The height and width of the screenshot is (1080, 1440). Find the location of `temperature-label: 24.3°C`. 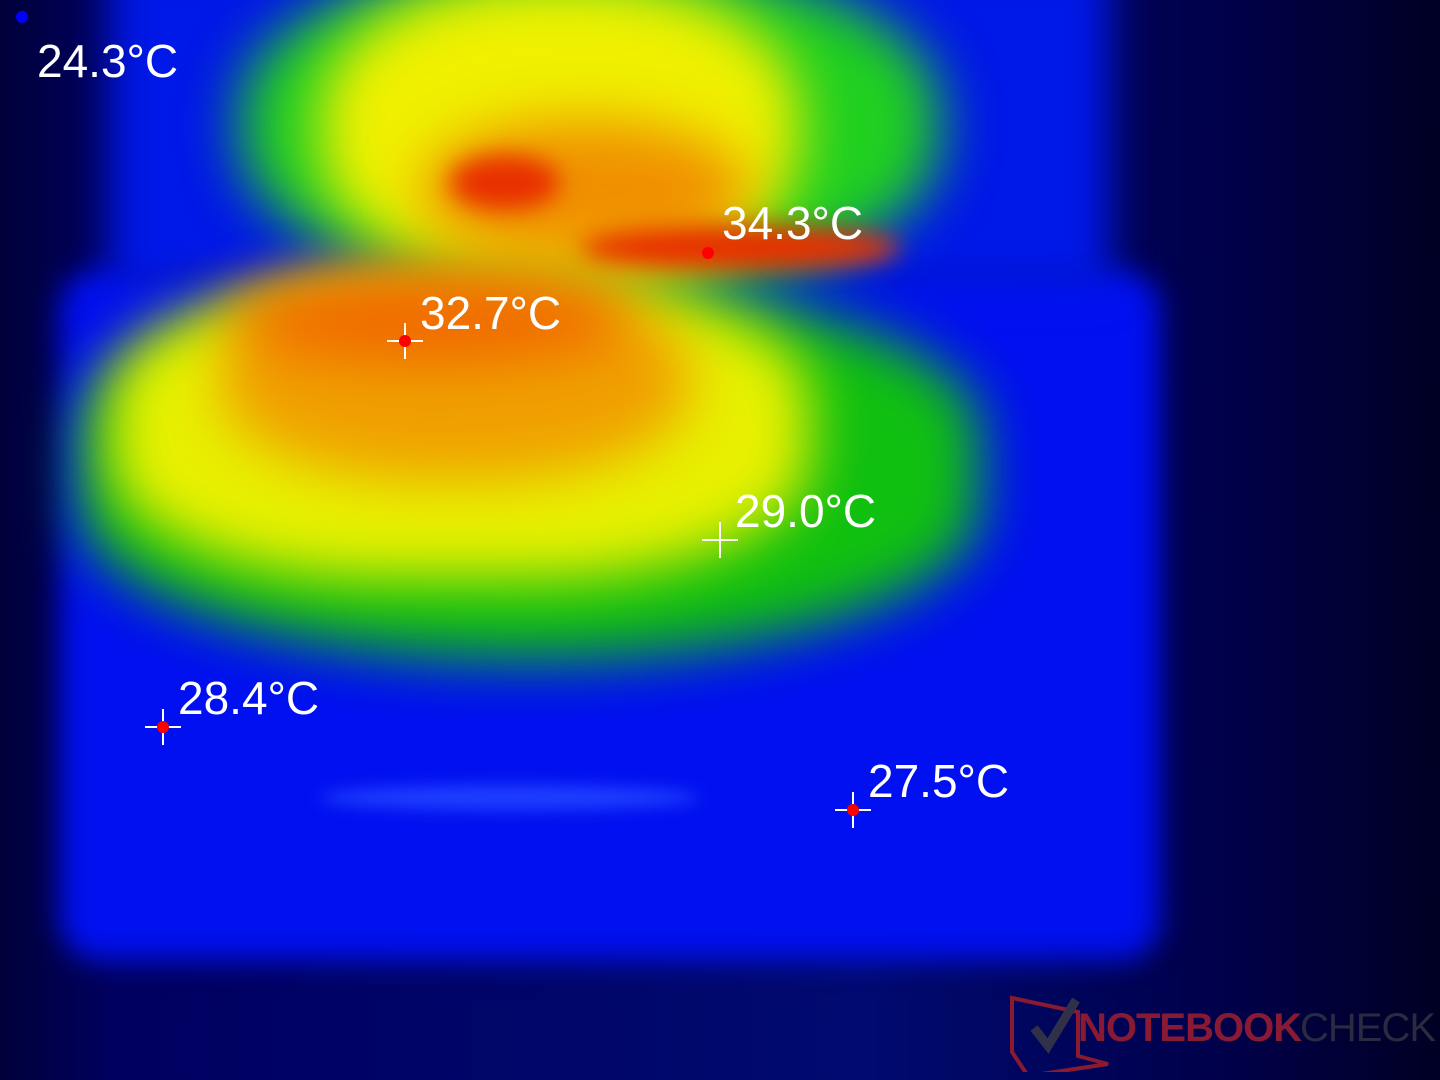

temperature-label: 24.3°C is located at coordinates (108, 61).